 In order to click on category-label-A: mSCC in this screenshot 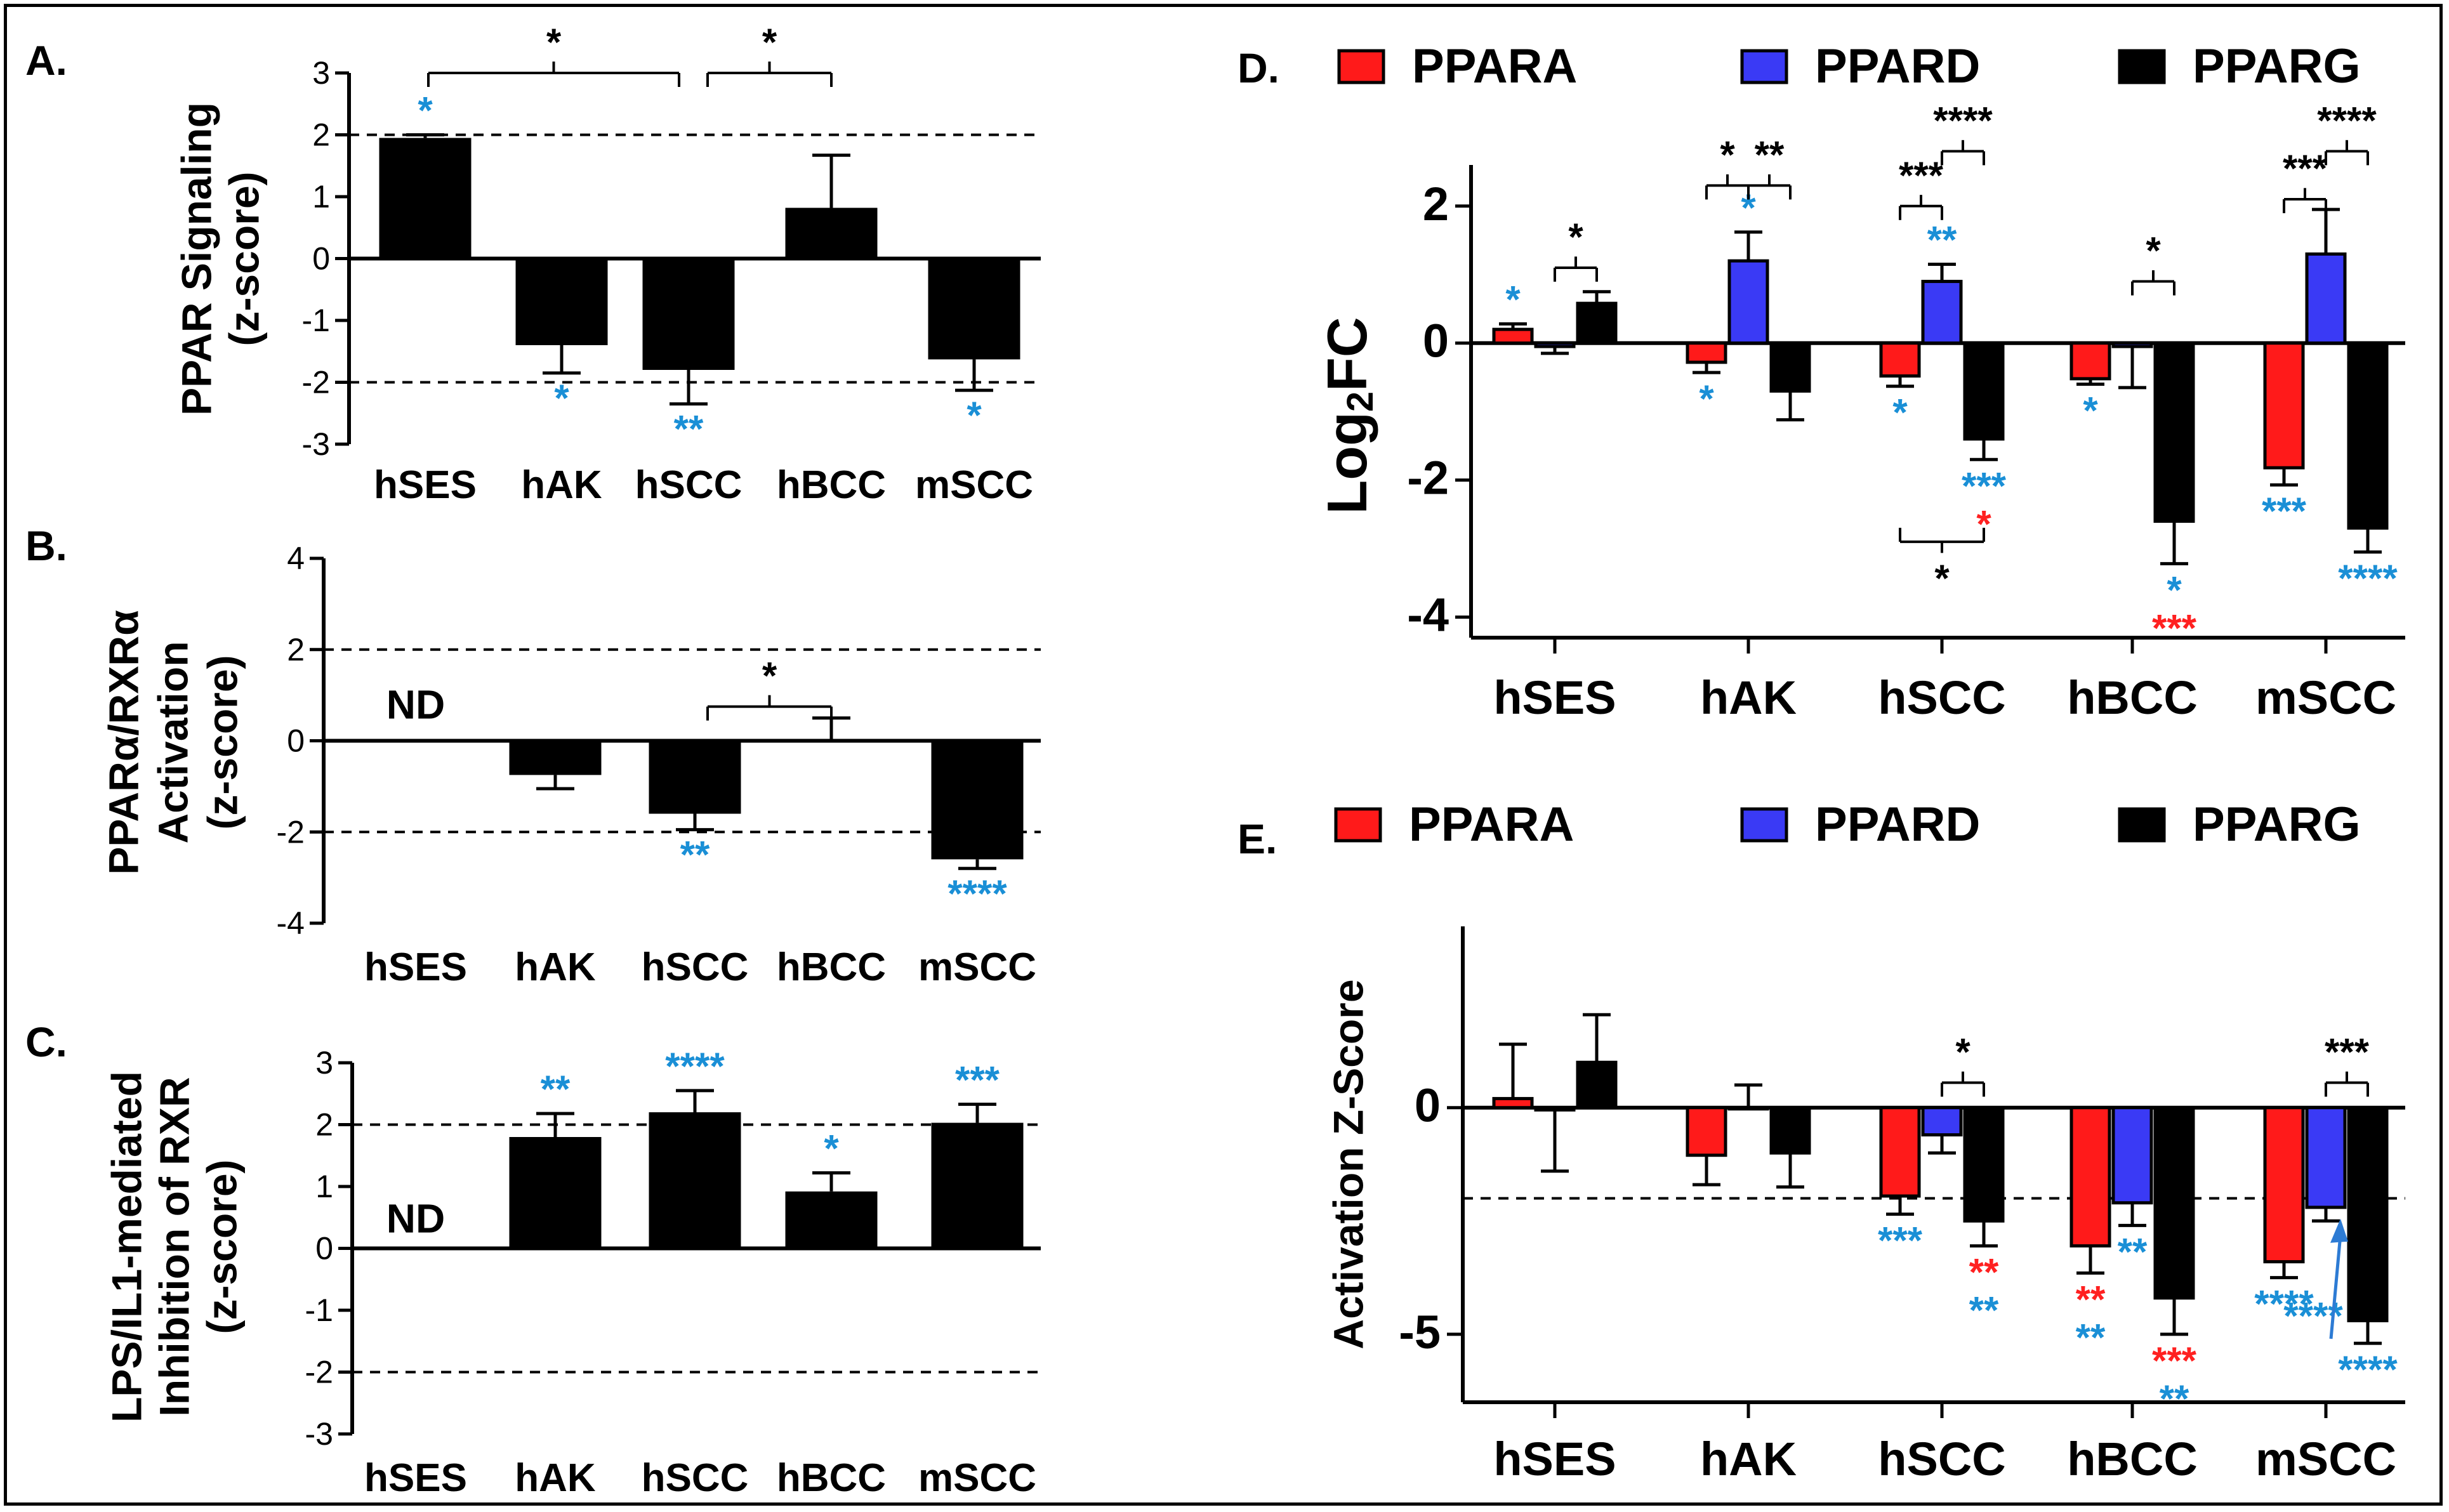, I will do `click(974, 485)`.